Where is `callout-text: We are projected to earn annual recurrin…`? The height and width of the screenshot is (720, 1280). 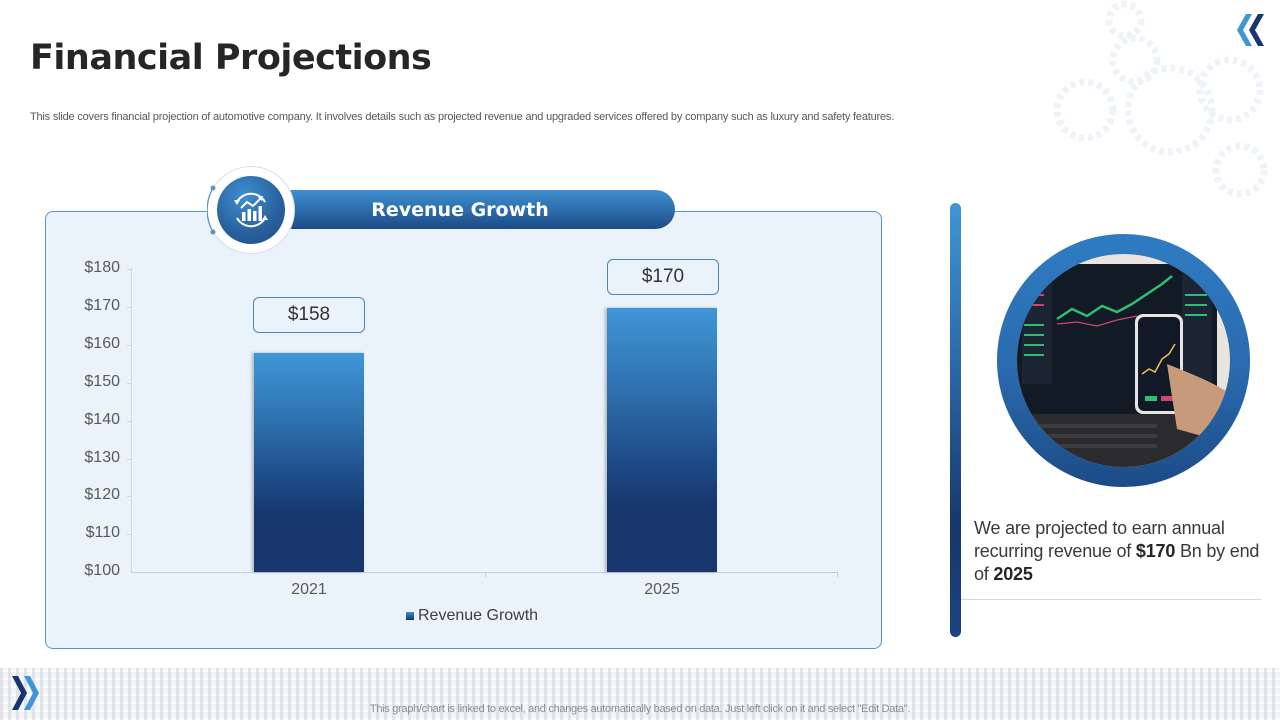
callout-text: We are projected to earn annual recurrin… is located at coordinates (1119, 551).